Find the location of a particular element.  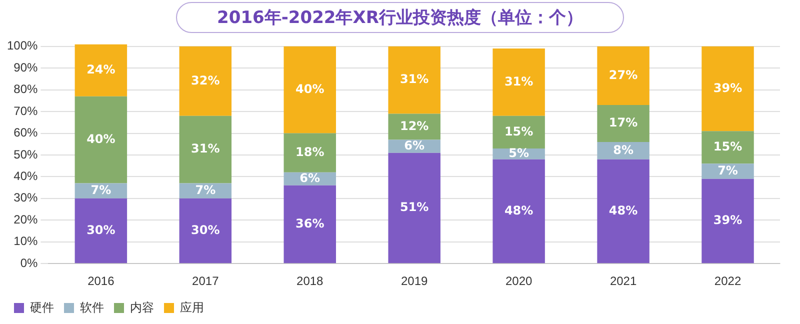

x-tick-label: 2016 is located at coordinates (101, 281).